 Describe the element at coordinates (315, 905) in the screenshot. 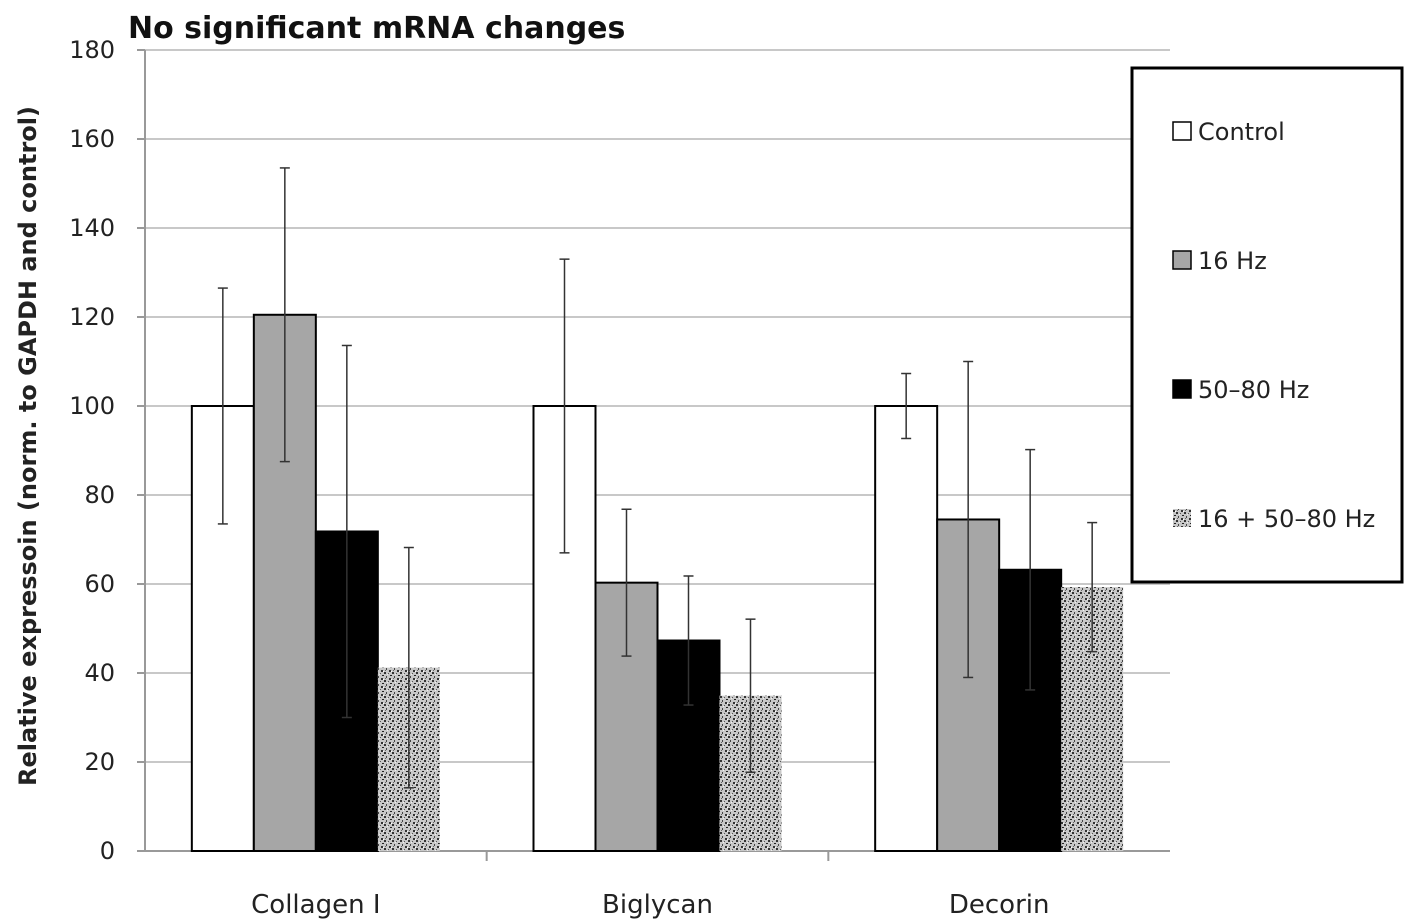

I see `x-category-label: Collagen I` at that location.